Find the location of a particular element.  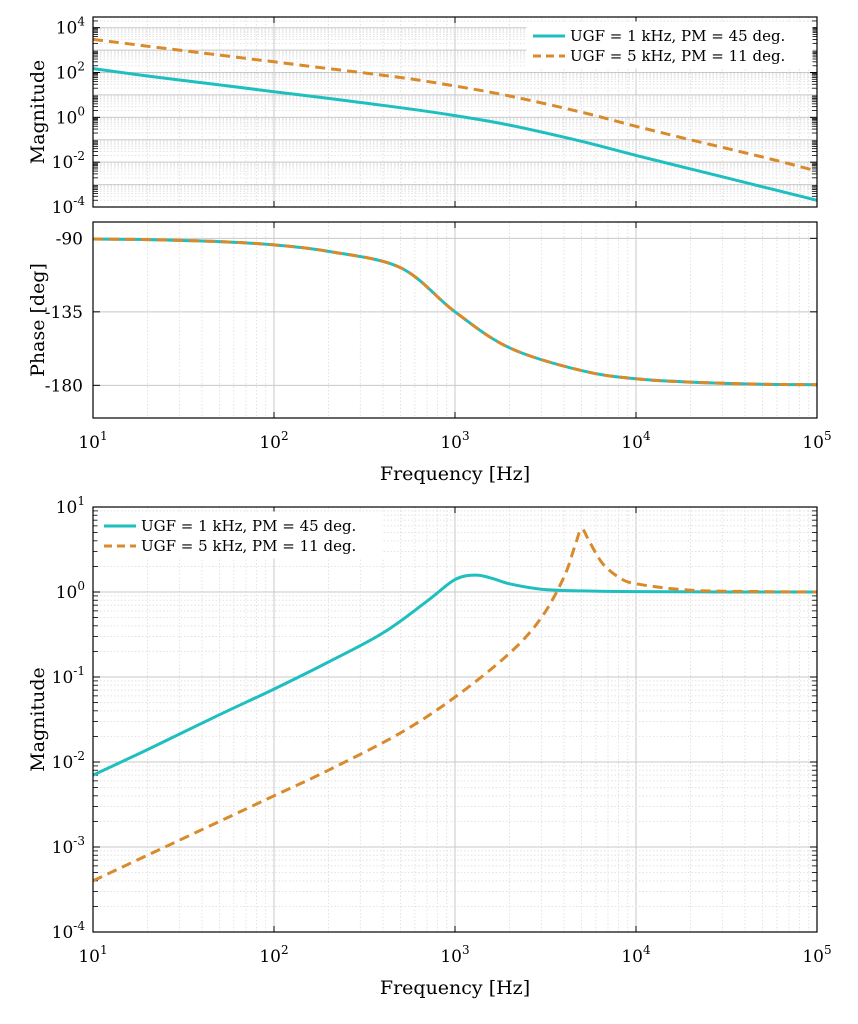

series-line-ugf5khz is located at coordinates (455, 312).